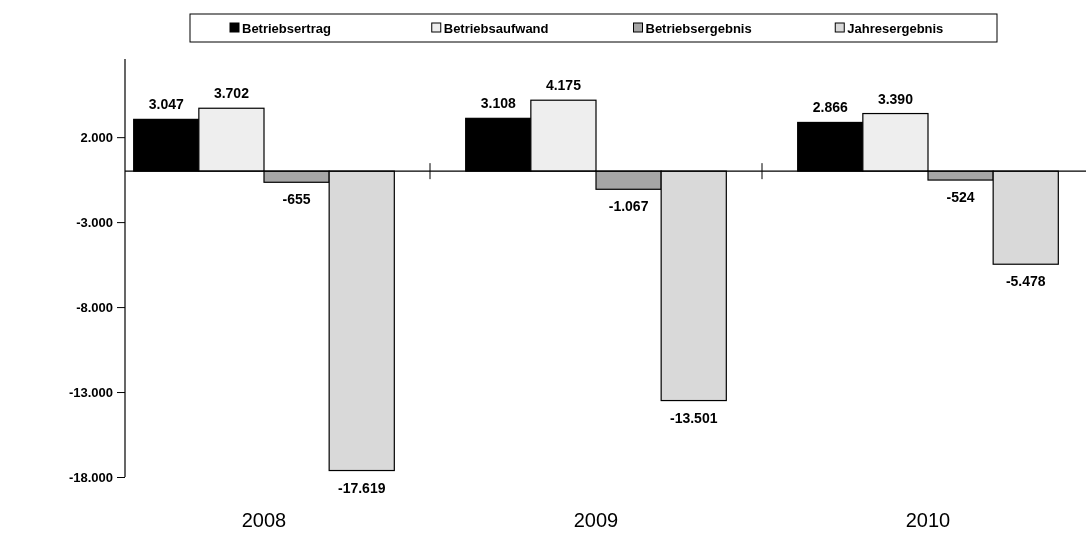 The height and width of the screenshot is (535, 1086). I want to click on data-label: 4.175, so click(563, 85).